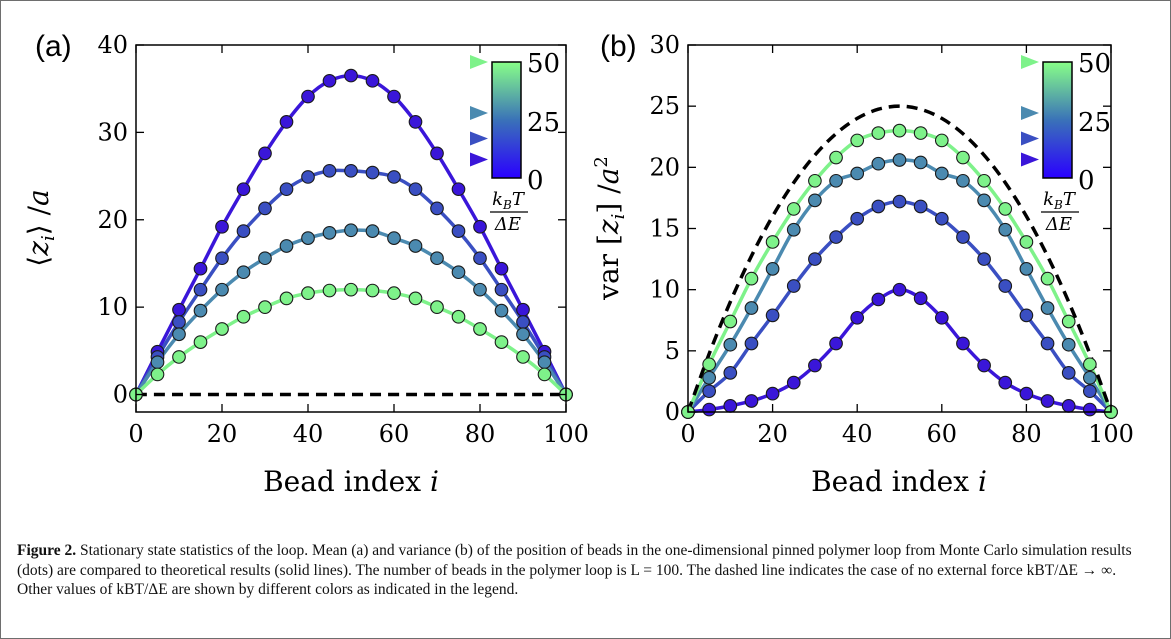  Describe the element at coordinates (308, 434) in the screenshot. I see `x-tick-label: 40` at that location.